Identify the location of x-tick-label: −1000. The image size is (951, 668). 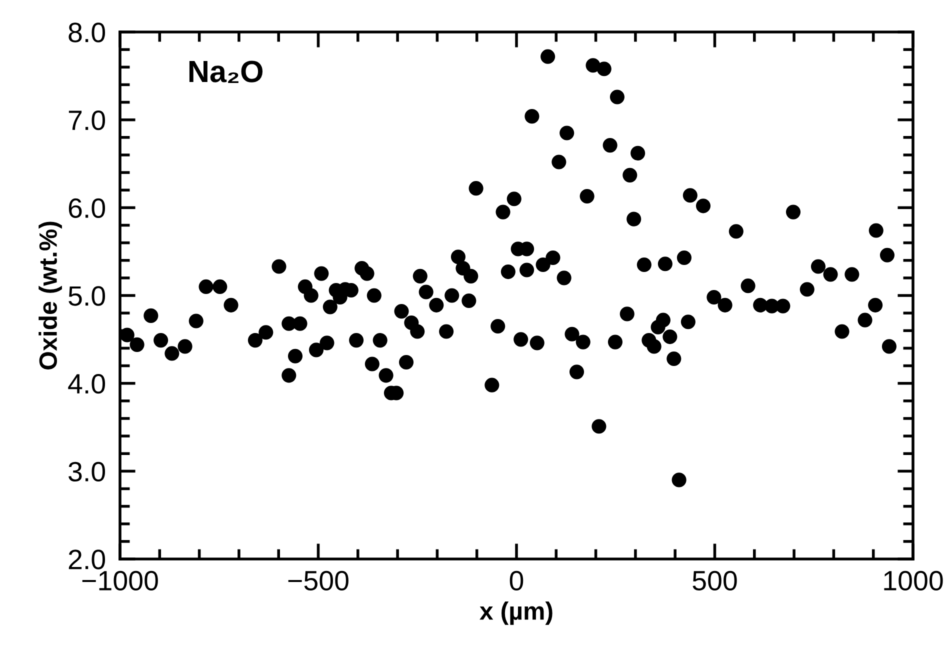
(120, 580).